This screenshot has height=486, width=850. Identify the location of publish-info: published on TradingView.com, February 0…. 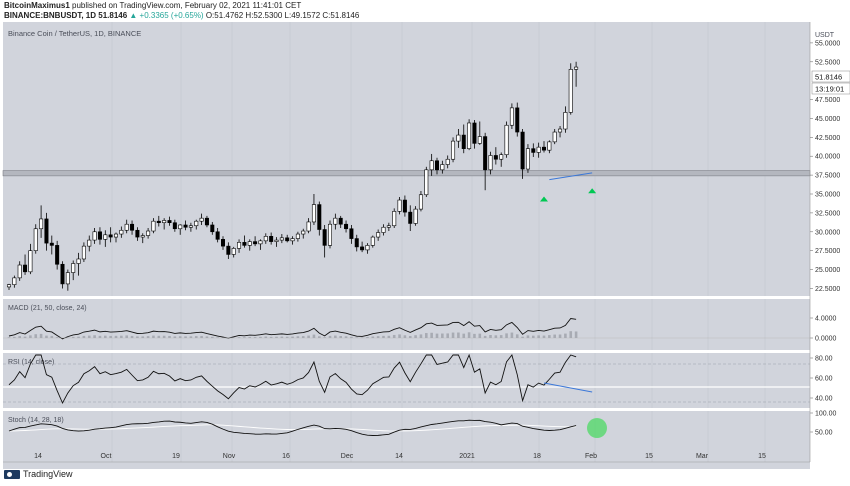
(187, 5).